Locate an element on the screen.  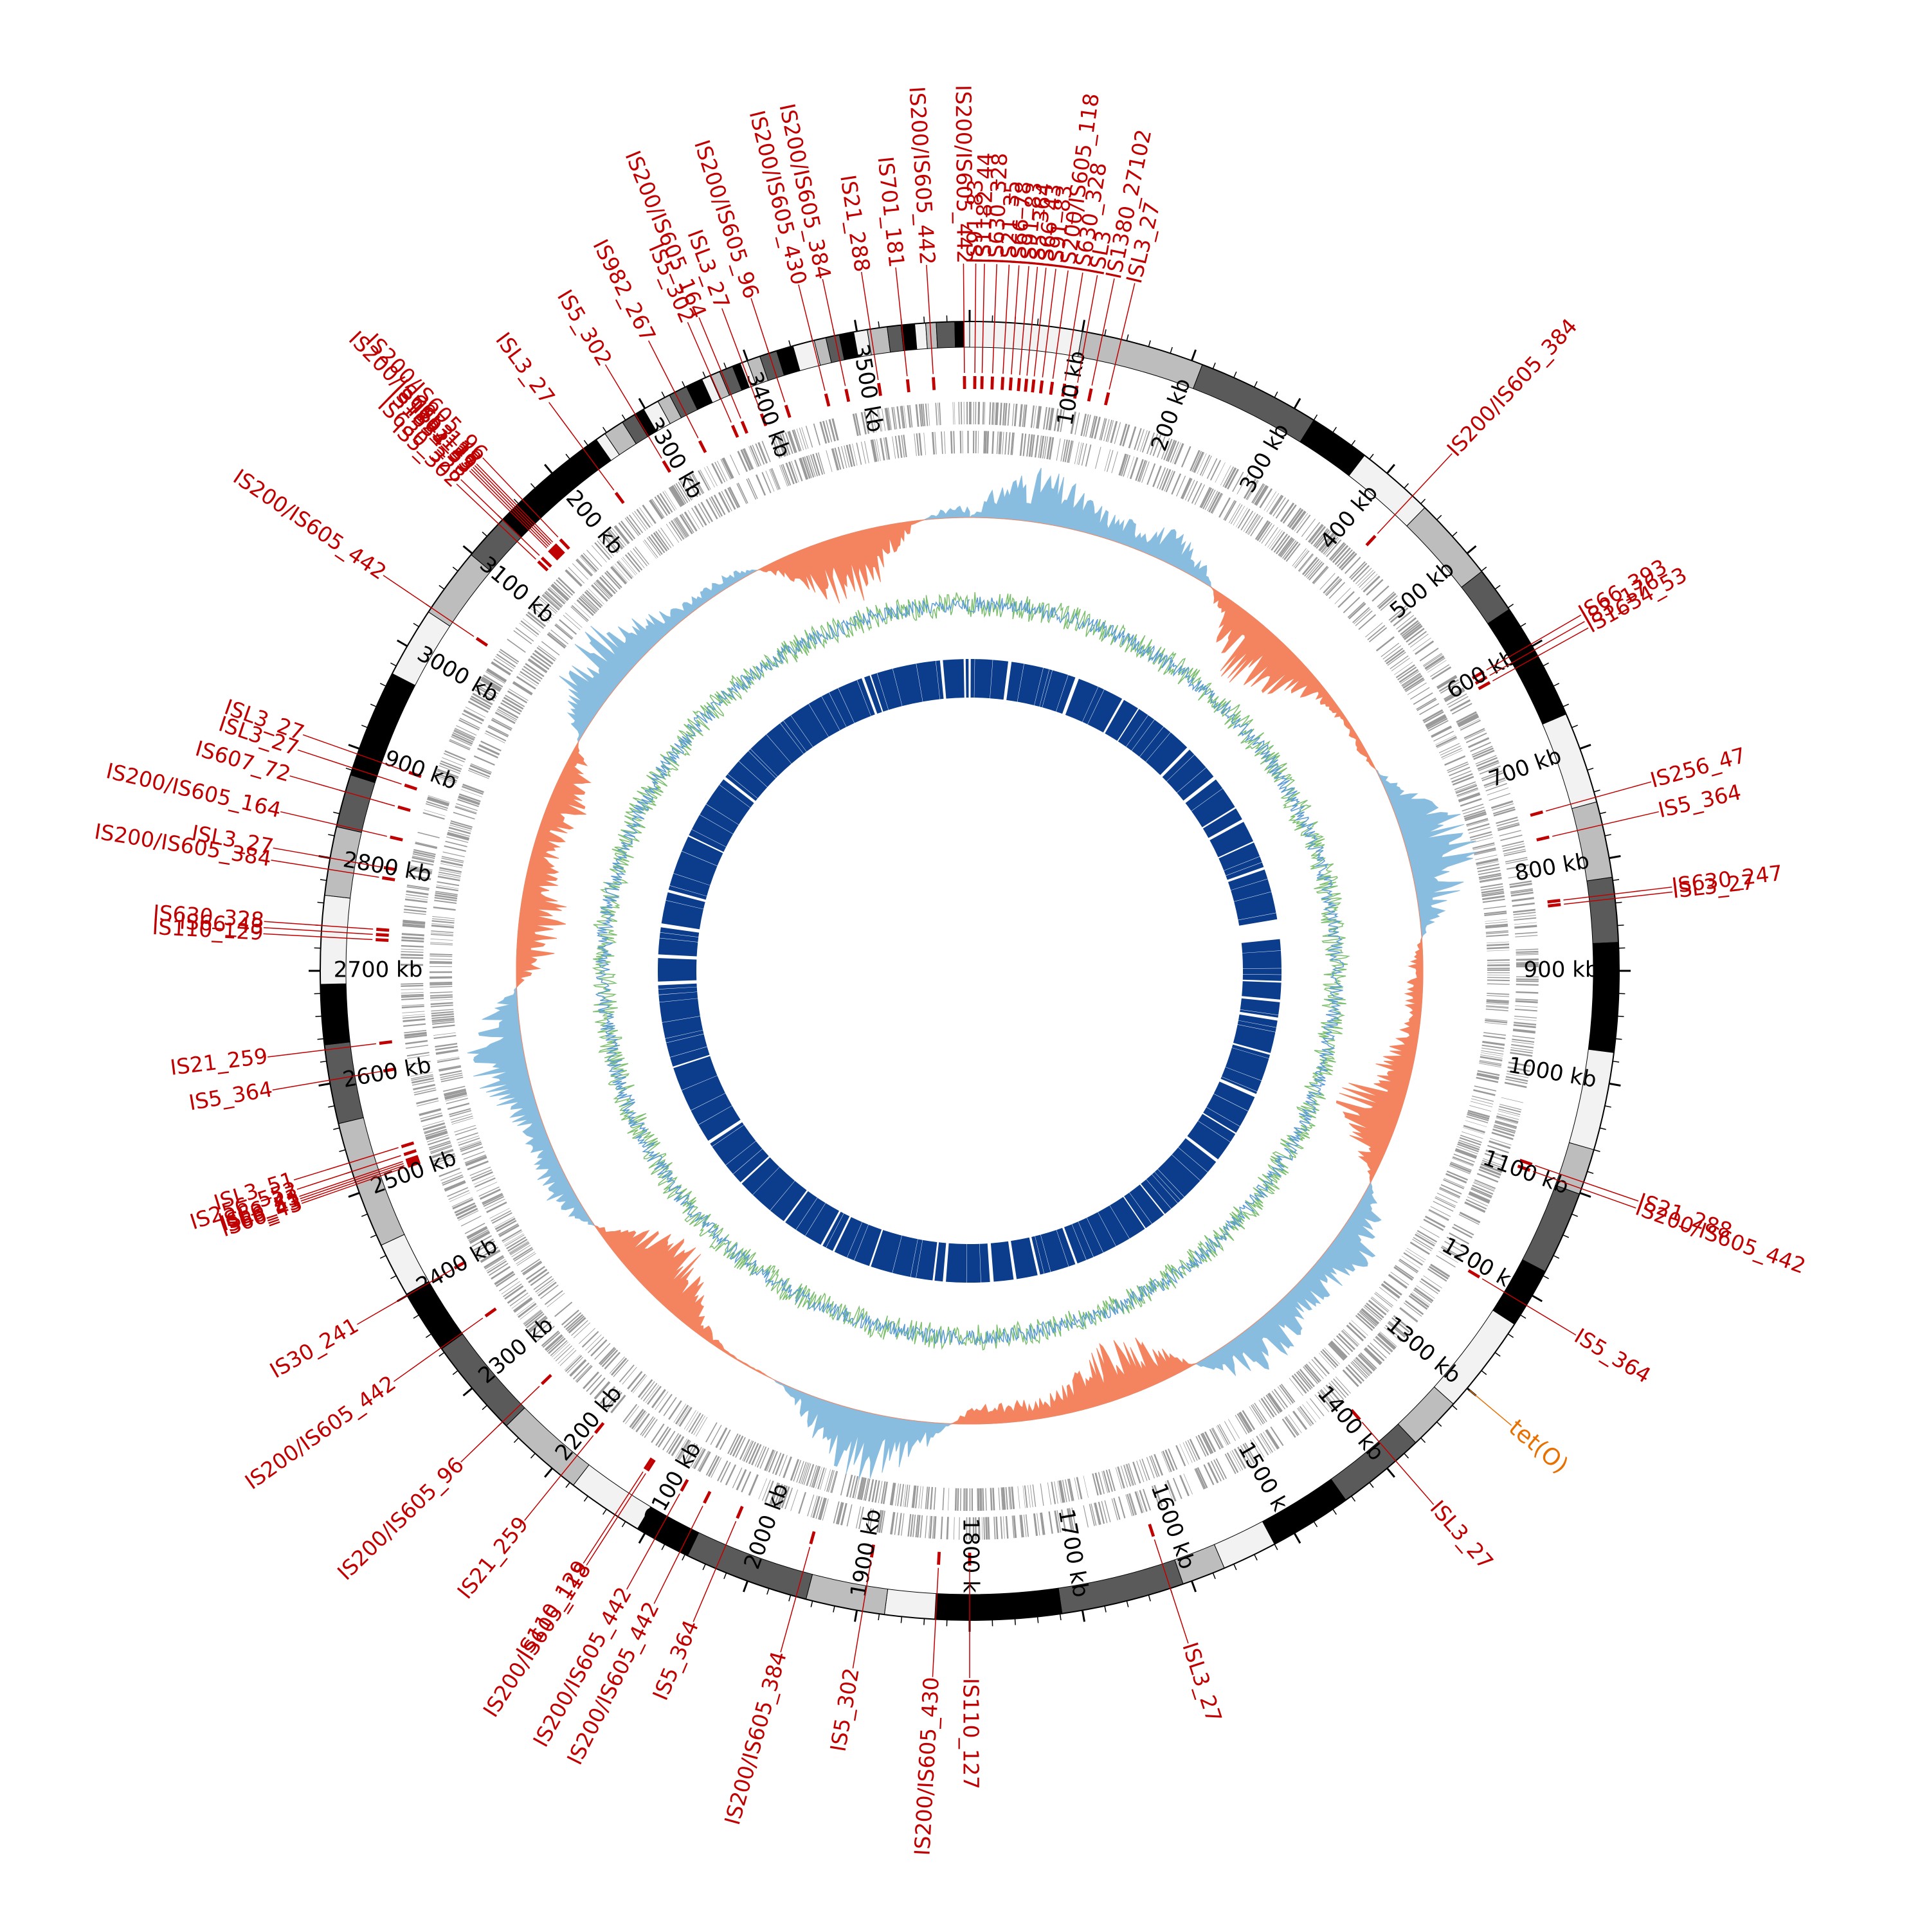
is-element-label-leader is located at coordinates (1103, 331).